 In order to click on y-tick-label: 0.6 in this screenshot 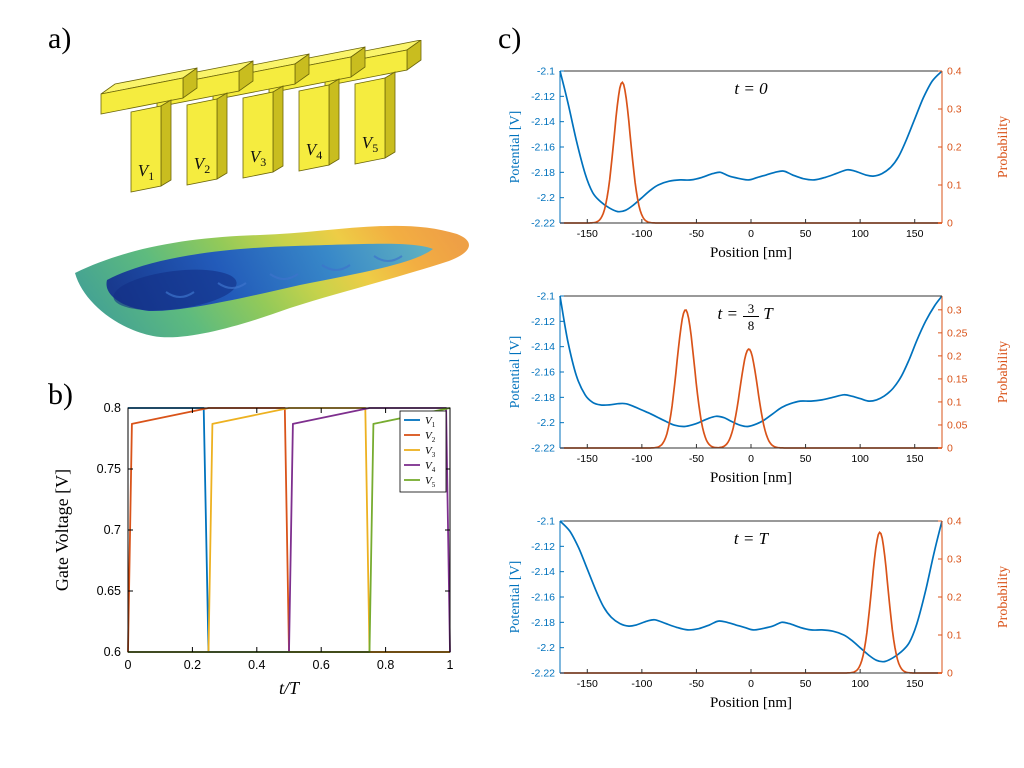, I will do `click(112, 652)`.